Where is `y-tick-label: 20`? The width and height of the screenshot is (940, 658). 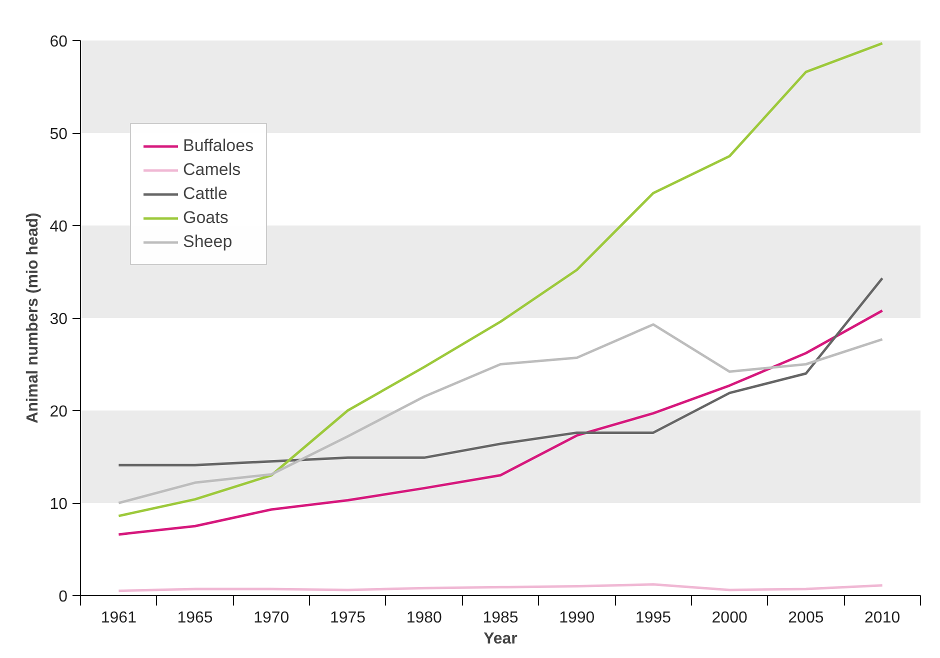
y-tick-label: 20 is located at coordinates (59, 412).